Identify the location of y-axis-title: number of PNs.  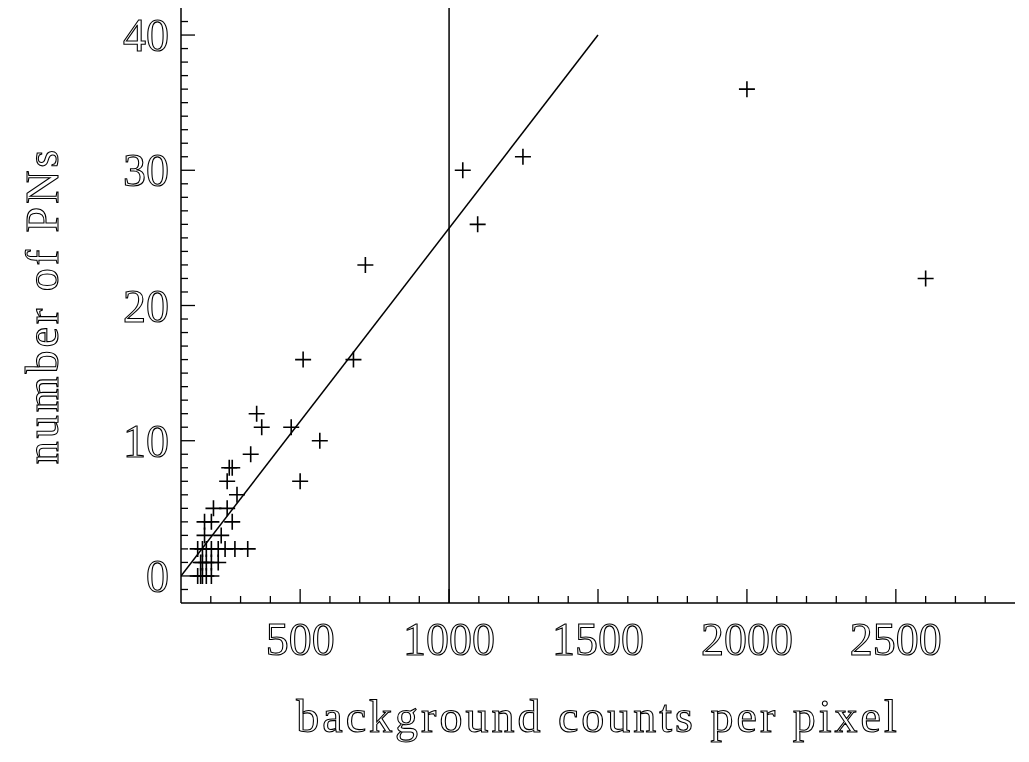
(42, 305).